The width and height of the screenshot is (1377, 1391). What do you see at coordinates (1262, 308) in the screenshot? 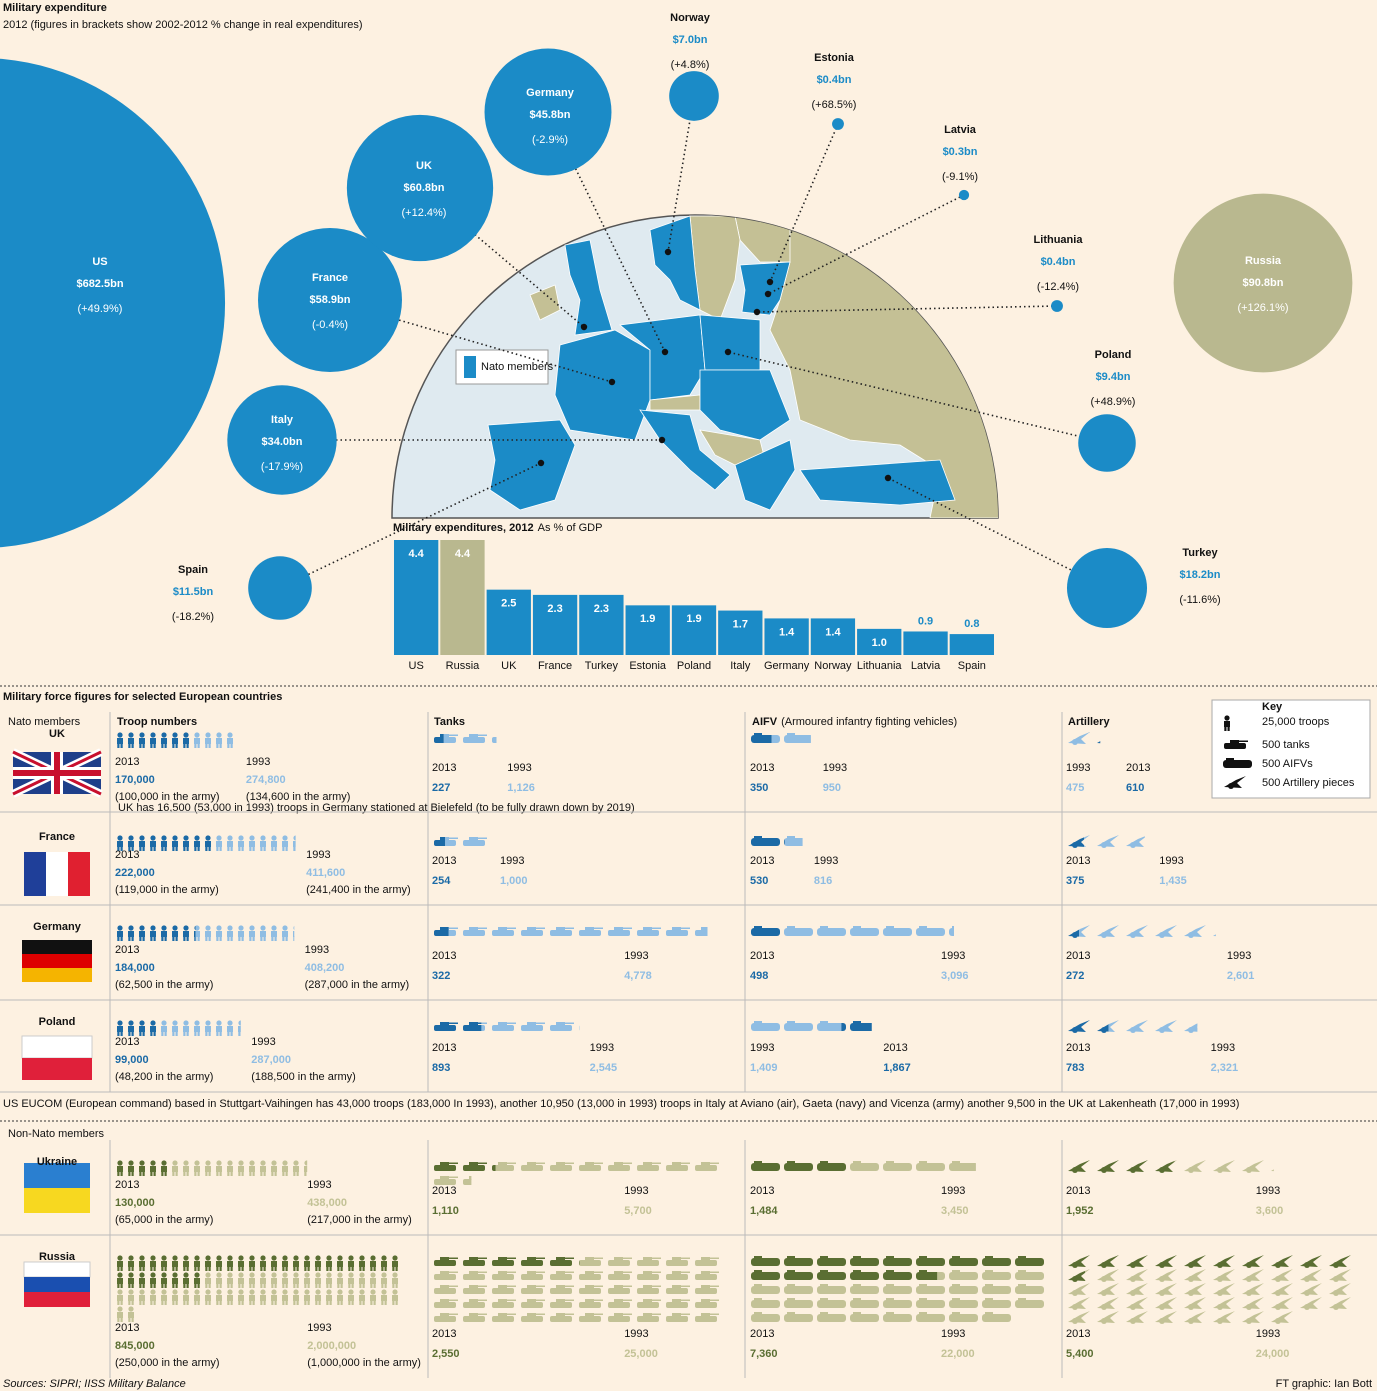
I see `bubble-change: (+126.1%)` at bounding box center [1262, 308].